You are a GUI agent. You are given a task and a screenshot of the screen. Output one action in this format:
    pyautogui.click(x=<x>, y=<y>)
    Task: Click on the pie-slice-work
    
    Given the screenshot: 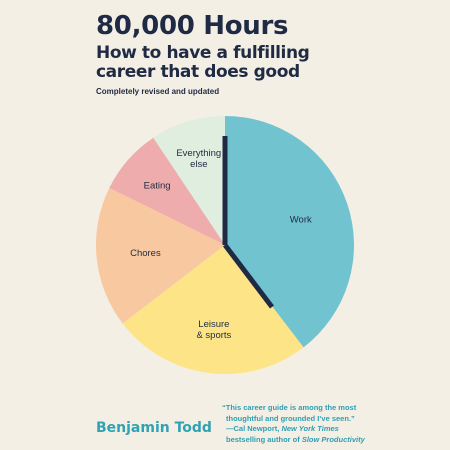 What is the action you would take?
    pyautogui.click(x=290, y=232)
    